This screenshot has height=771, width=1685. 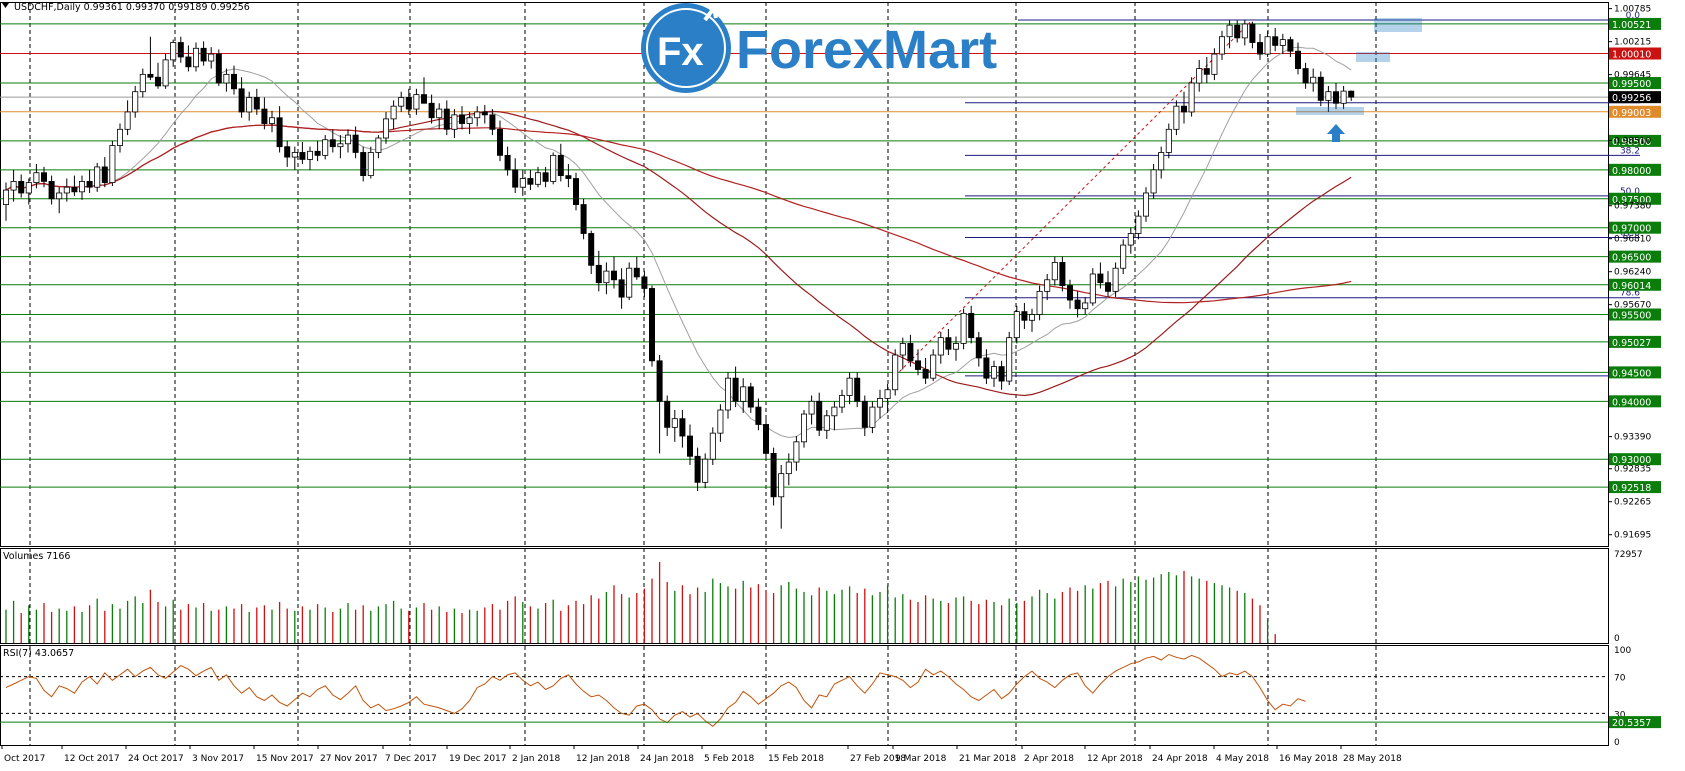 What do you see at coordinates (1632, 10) in the screenshot?
I see `y-axis-tick-label: 1.00785` at bounding box center [1632, 10].